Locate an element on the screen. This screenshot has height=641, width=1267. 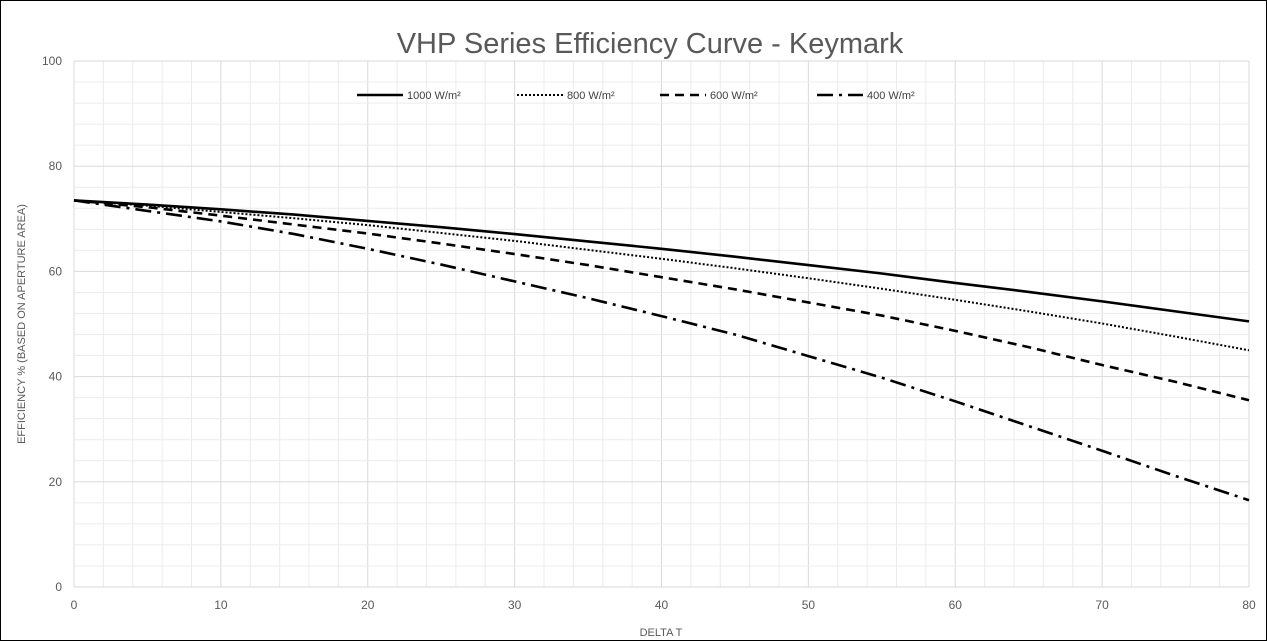
x-tick-label: 0 is located at coordinates (74, 605).